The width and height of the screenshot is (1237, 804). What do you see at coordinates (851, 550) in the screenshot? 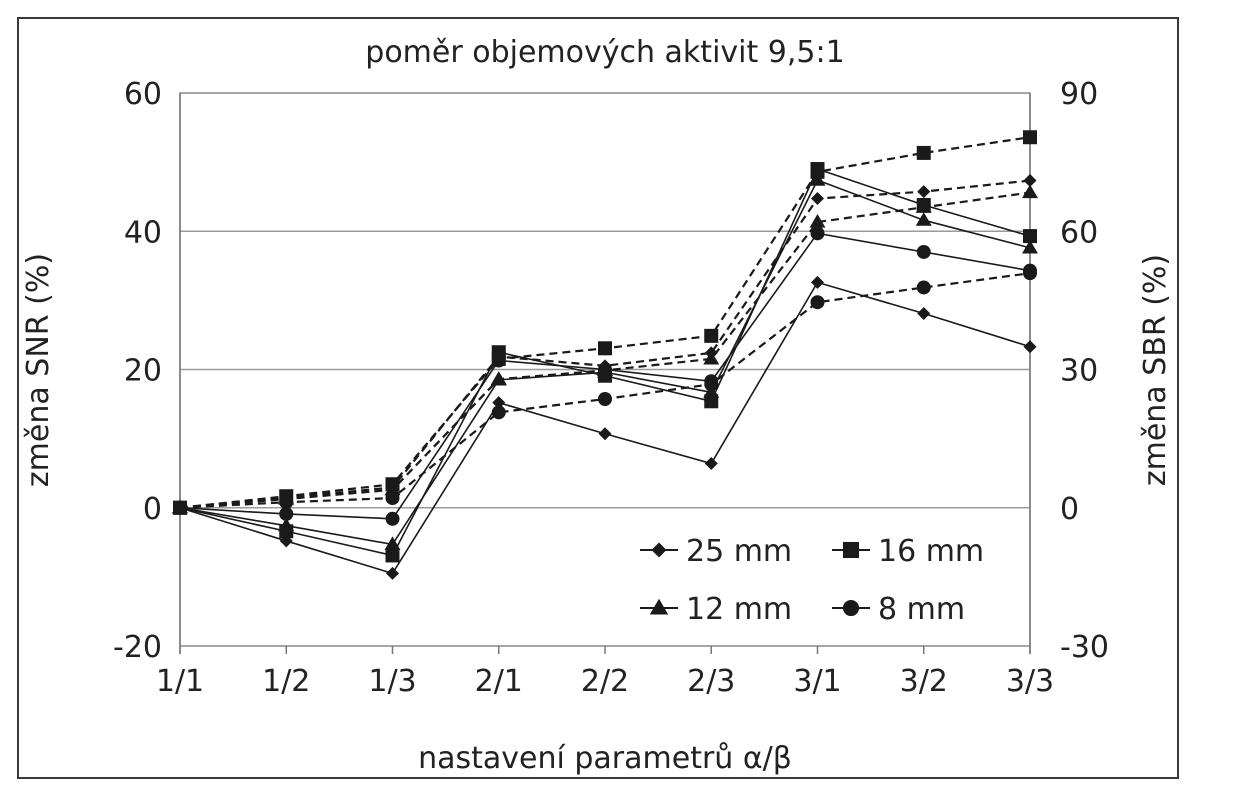
I see `legend-square-marker` at bounding box center [851, 550].